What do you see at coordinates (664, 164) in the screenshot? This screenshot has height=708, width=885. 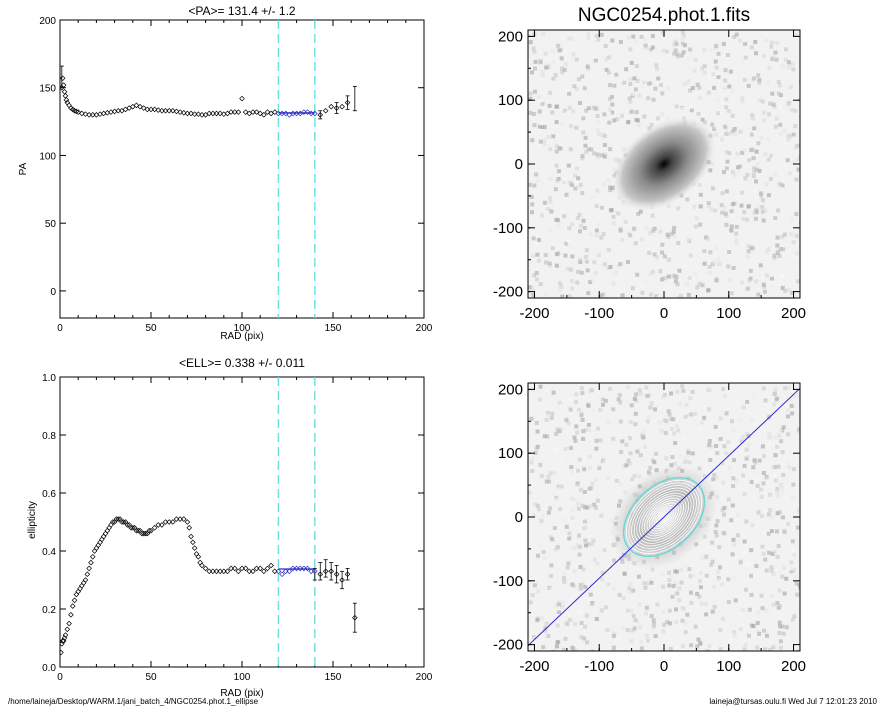 I see `image-noise` at bounding box center [664, 164].